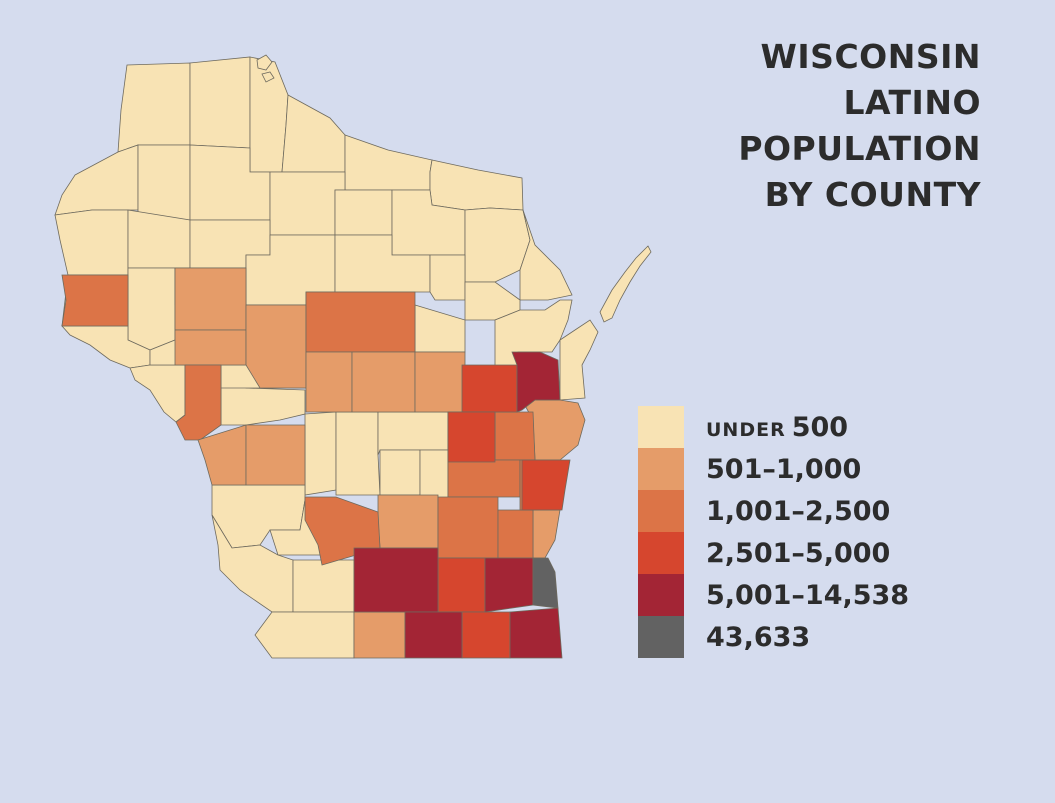 The width and height of the screenshot is (1055, 803). What do you see at coordinates (798, 511) in the screenshot?
I see `legend-label-3: 1,001–2,500` at bounding box center [798, 511].